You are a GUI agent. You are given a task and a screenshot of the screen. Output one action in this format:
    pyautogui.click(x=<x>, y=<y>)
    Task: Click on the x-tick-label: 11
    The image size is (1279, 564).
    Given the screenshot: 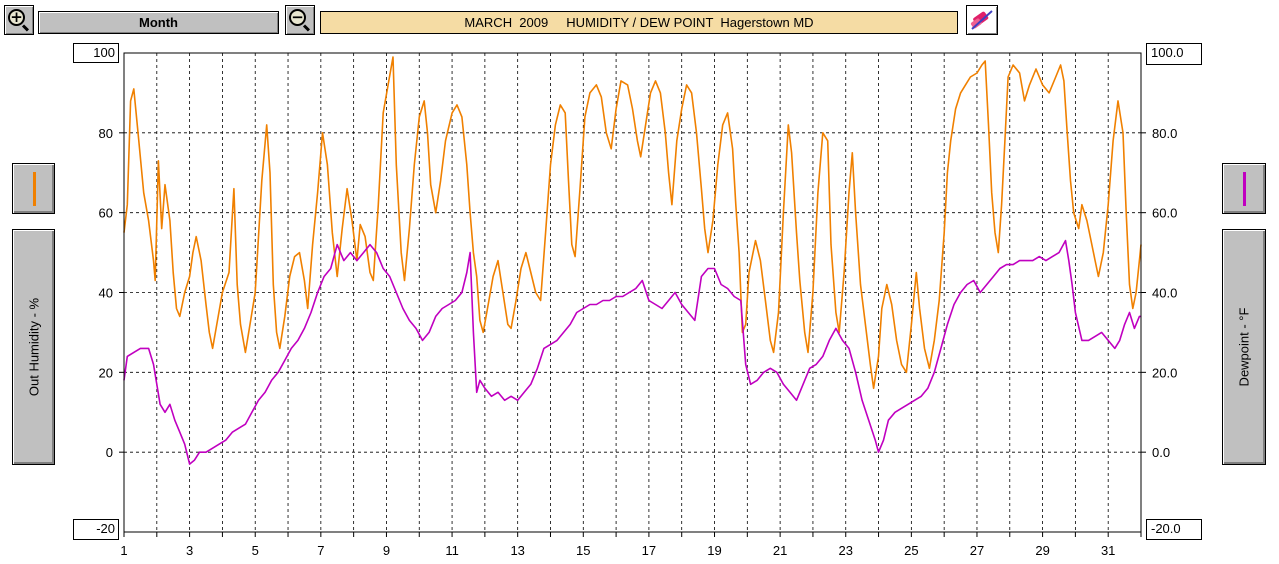 What is the action you would take?
    pyautogui.click(x=452, y=550)
    